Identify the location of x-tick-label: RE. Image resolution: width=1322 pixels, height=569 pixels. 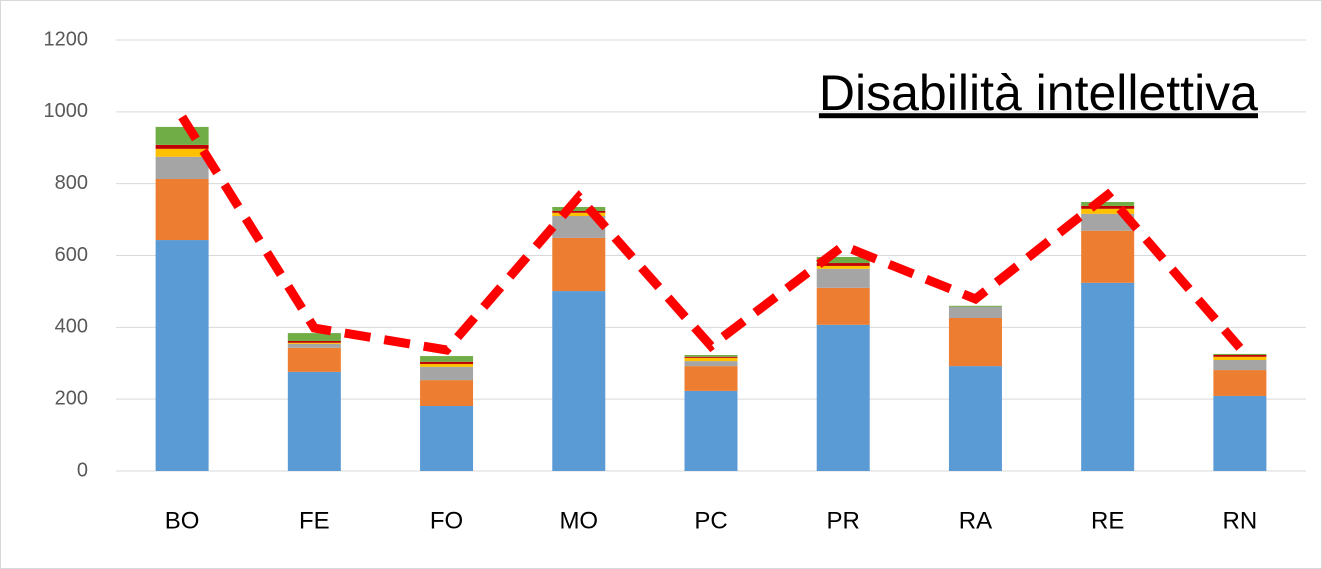
(1107, 520).